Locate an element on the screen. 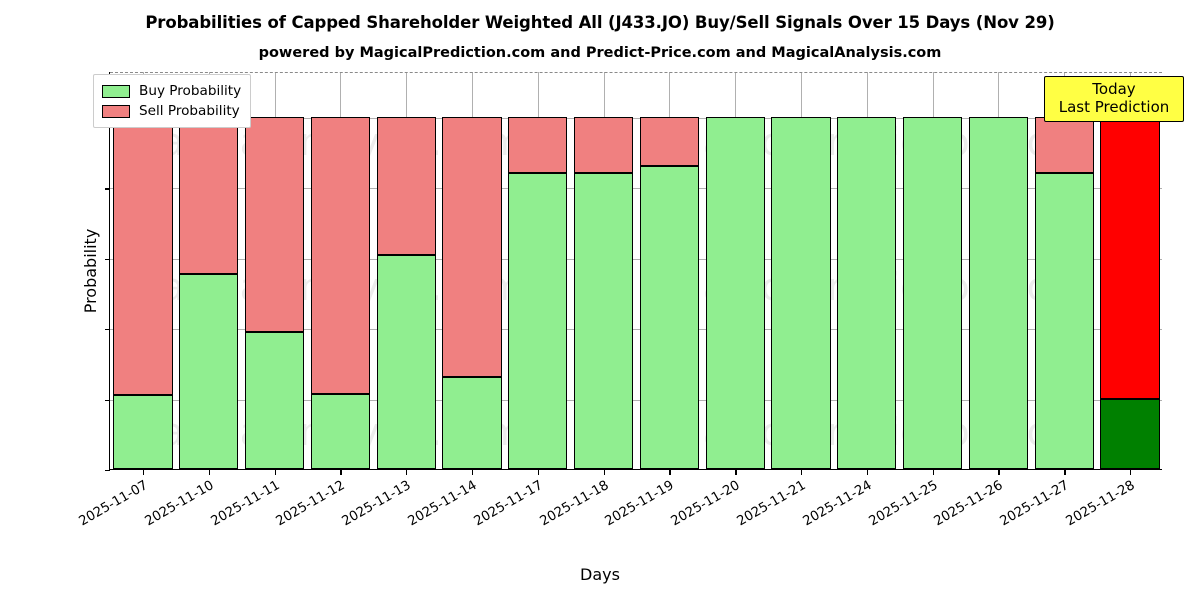 The width and height of the screenshot is (1200, 600). today-annotation-line2: Last Prediction is located at coordinates (1114, 106).